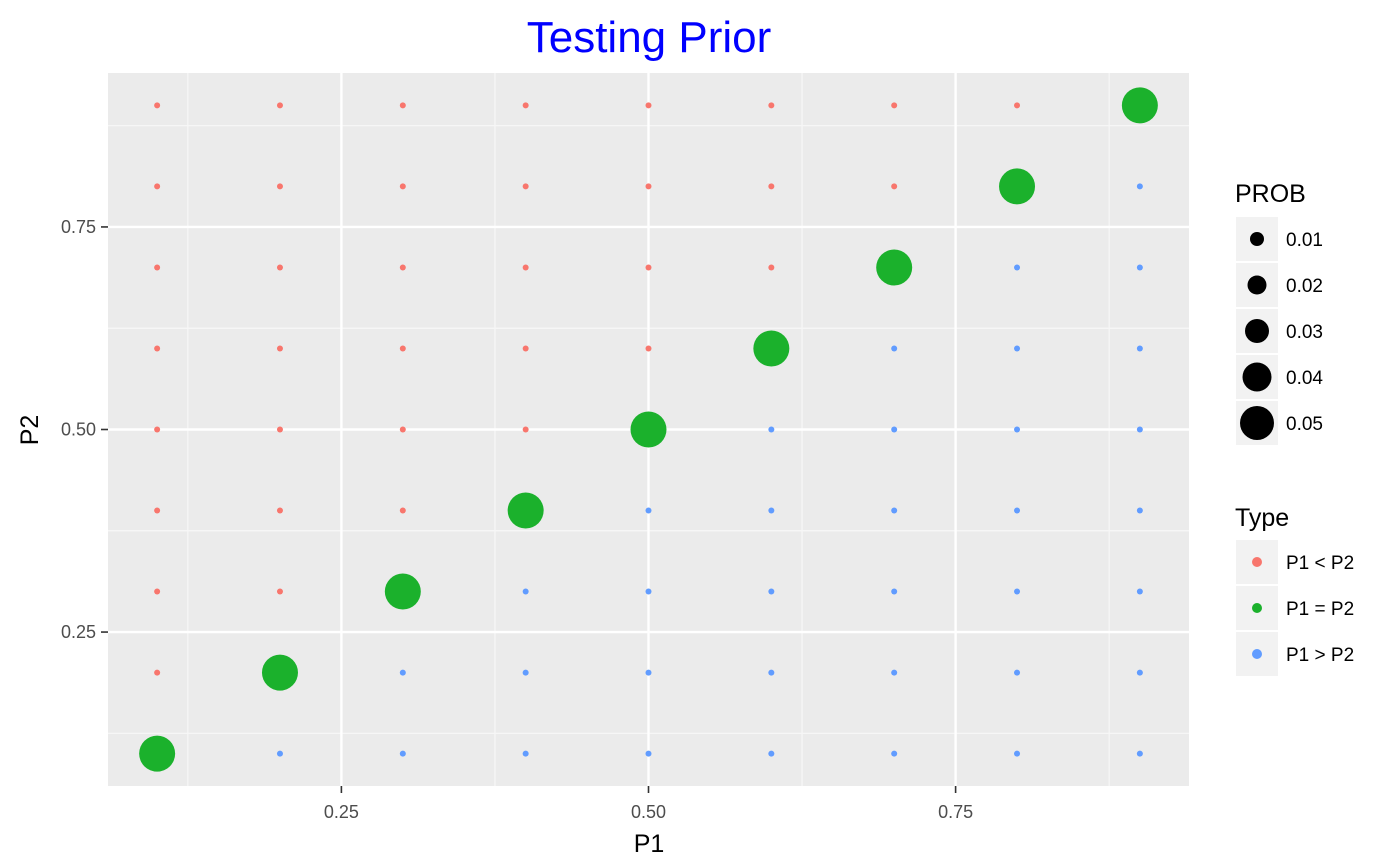 The width and height of the screenshot is (1400, 866). Describe the element at coordinates (1294, 590) in the screenshot. I see `legend-type: Type P1 < P2 P1 = P2 P1 > P2` at that location.